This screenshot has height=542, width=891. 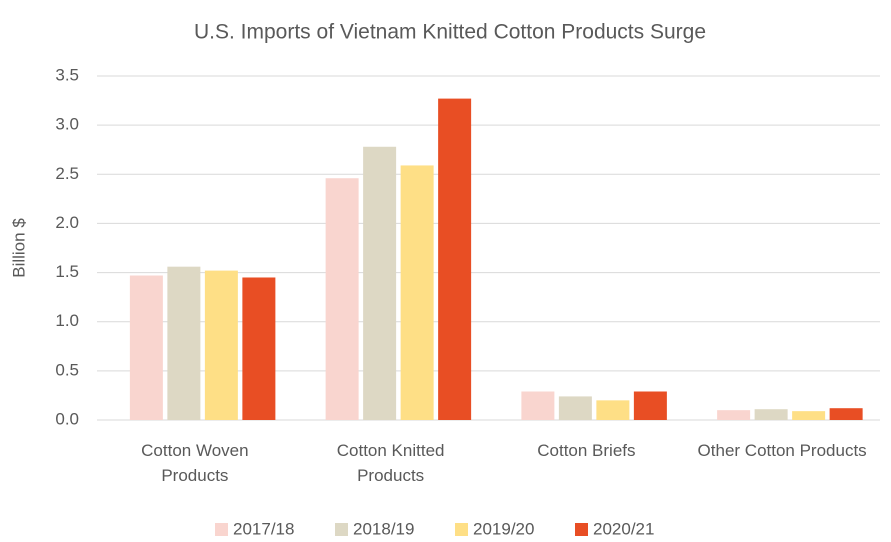 I want to click on legend-label: 2020/21, so click(x=623, y=528).